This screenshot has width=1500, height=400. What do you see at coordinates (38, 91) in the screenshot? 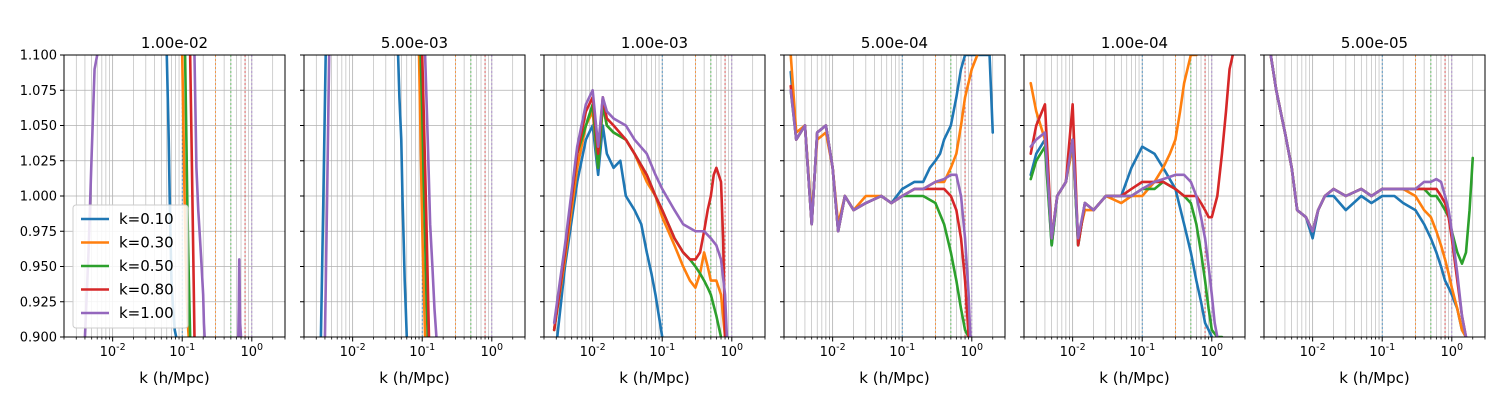
I see `y-tick-label: 1.075` at bounding box center [38, 91].